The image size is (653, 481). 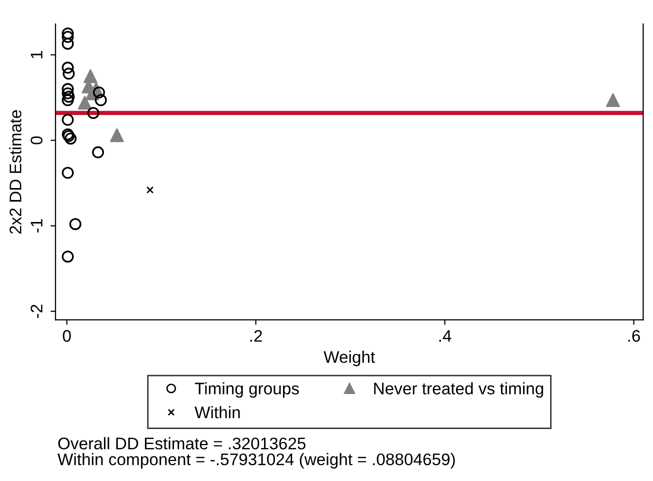 What do you see at coordinates (256, 461) in the screenshot?
I see `text: Within component = -.57931024 (weight = .08804659)` at bounding box center [256, 461].